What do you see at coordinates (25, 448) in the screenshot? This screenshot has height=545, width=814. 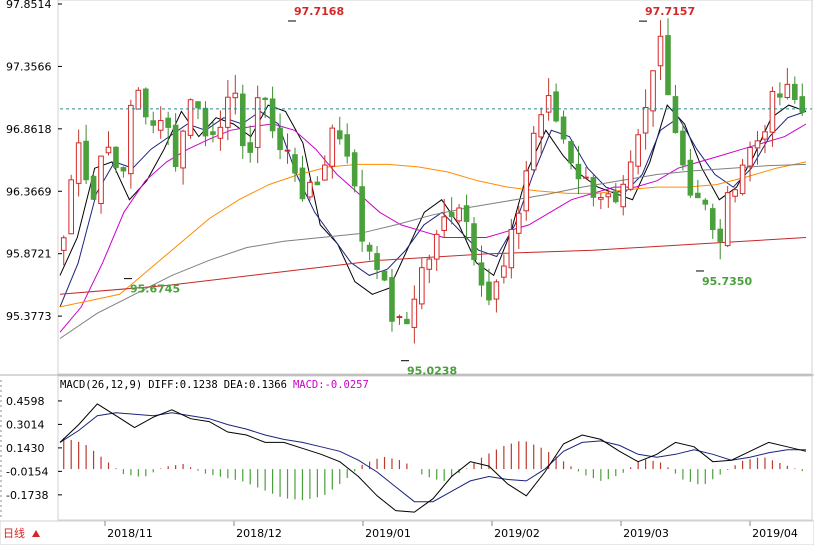 I see `macd-tick-label: 0.1430` at bounding box center [25, 448].